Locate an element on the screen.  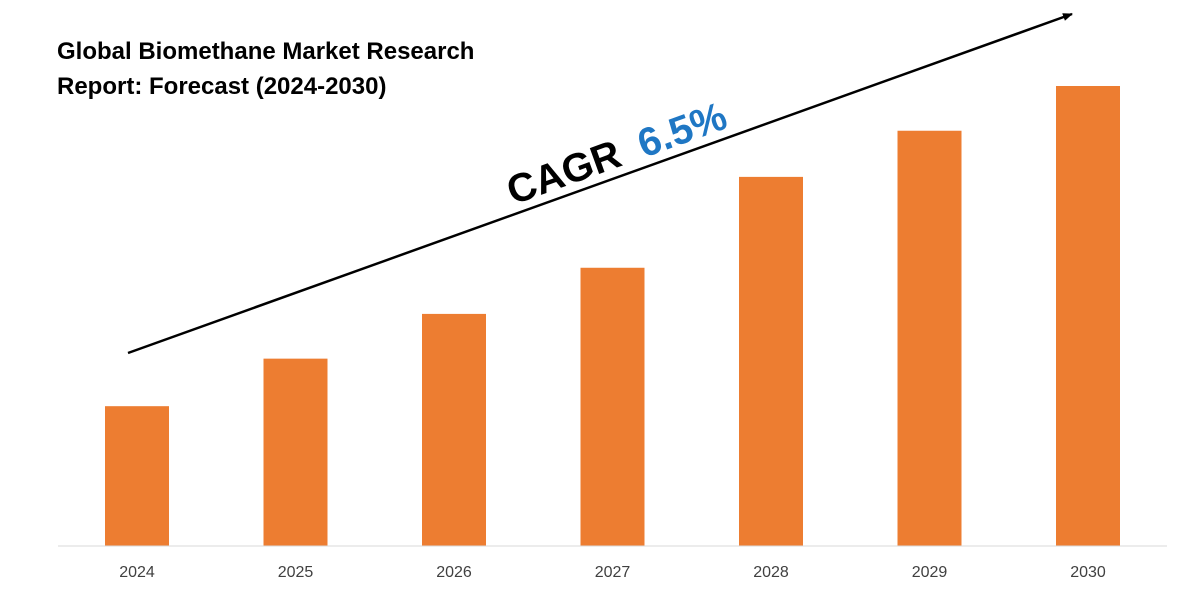
x-tick-label-2027: 2027 is located at coordinates (613, 572).